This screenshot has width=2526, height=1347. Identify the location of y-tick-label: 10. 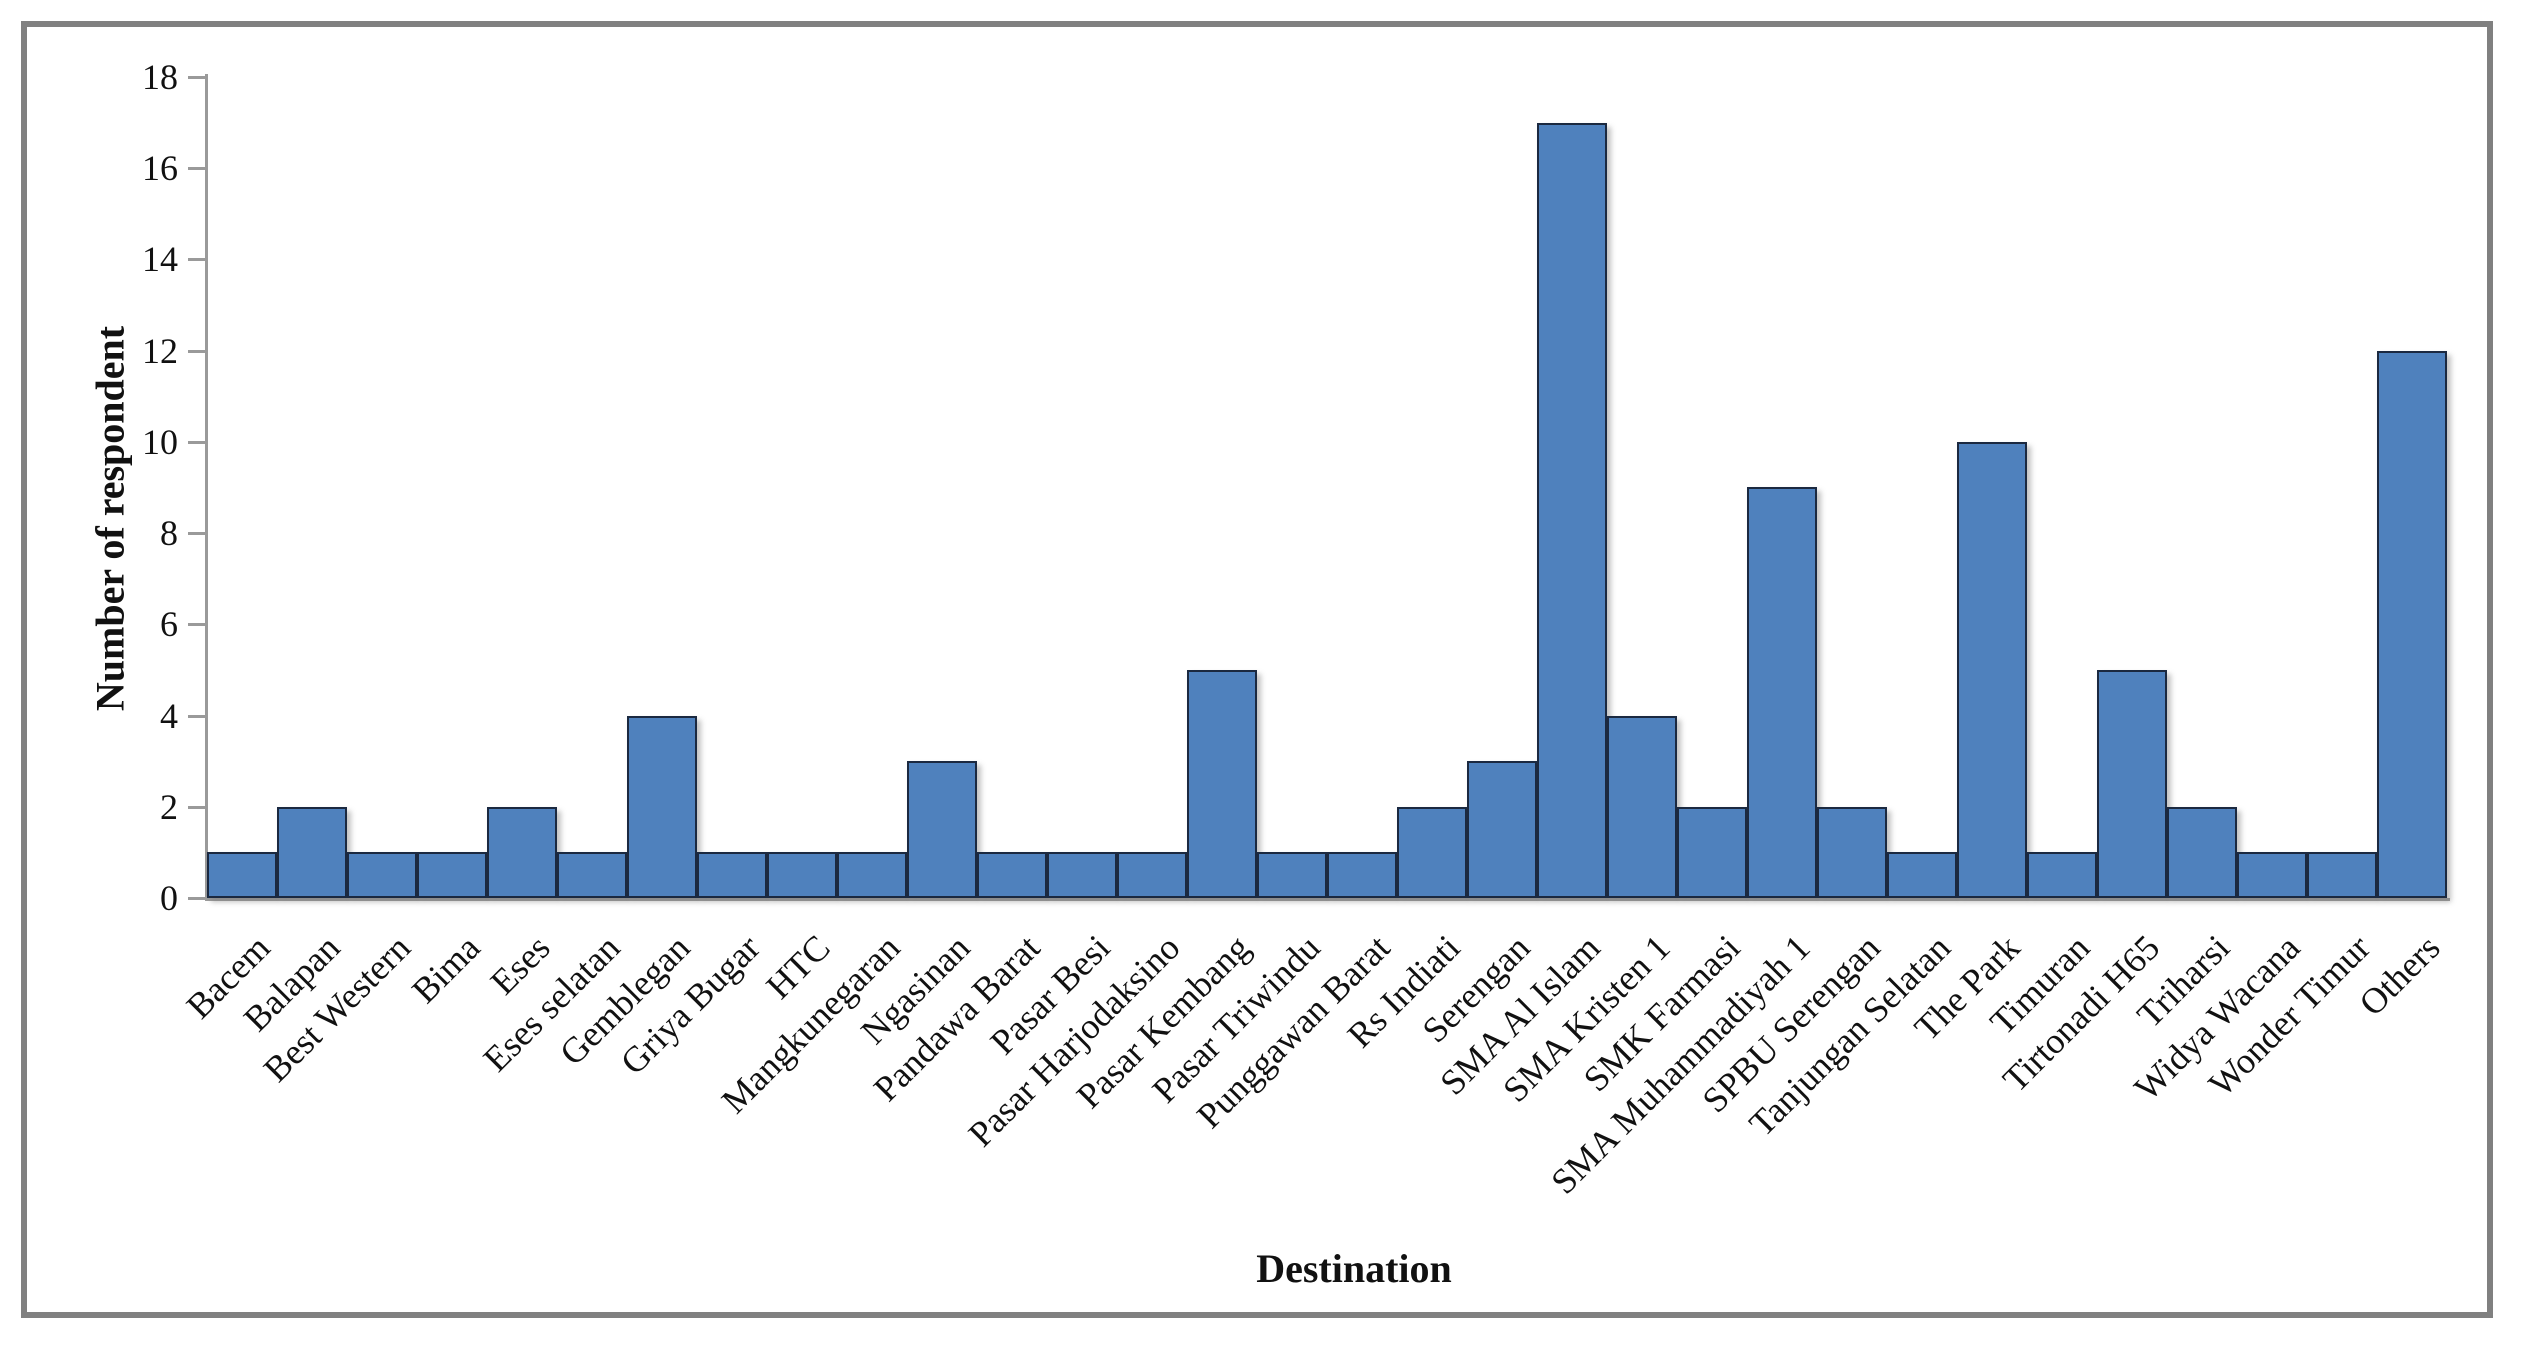
(160, 441).